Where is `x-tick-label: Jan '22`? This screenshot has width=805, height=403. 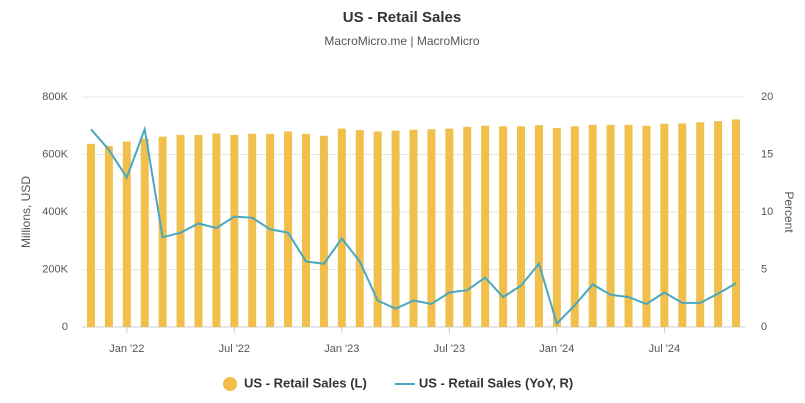 x-tick-label: Jan '22 is located at coordinates (126, 349).